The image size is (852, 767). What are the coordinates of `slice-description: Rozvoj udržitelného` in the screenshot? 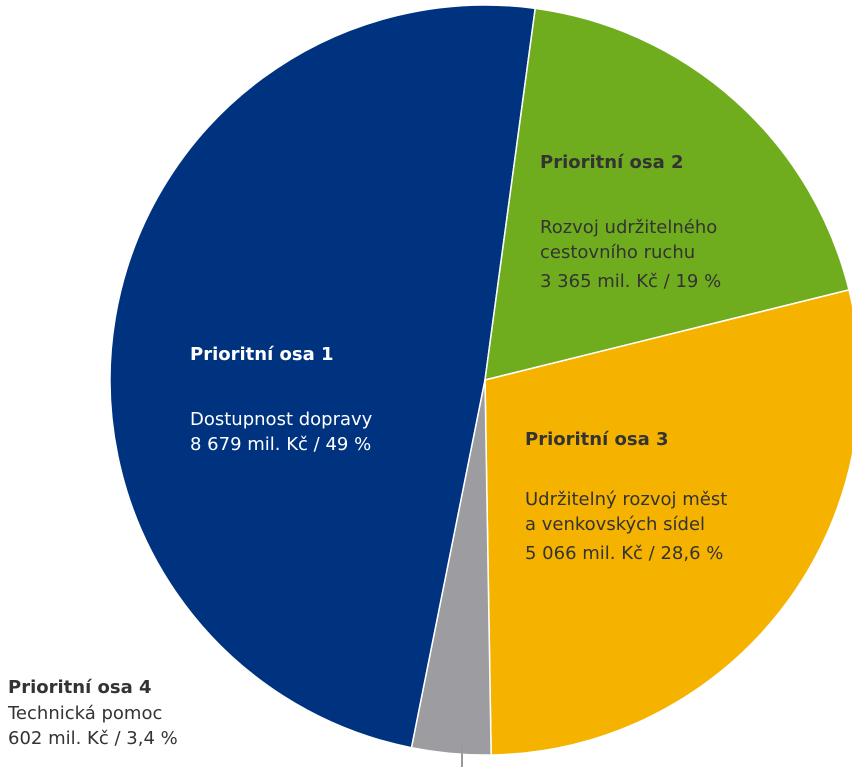 It's located at (628, 227).